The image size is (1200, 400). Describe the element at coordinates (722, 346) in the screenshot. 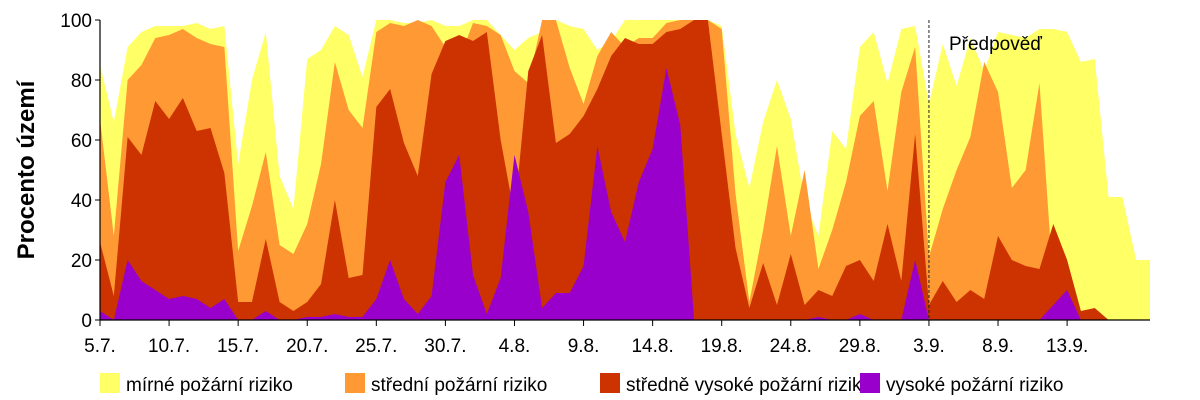

I see `x-tick-label: 19.8.` at that location.